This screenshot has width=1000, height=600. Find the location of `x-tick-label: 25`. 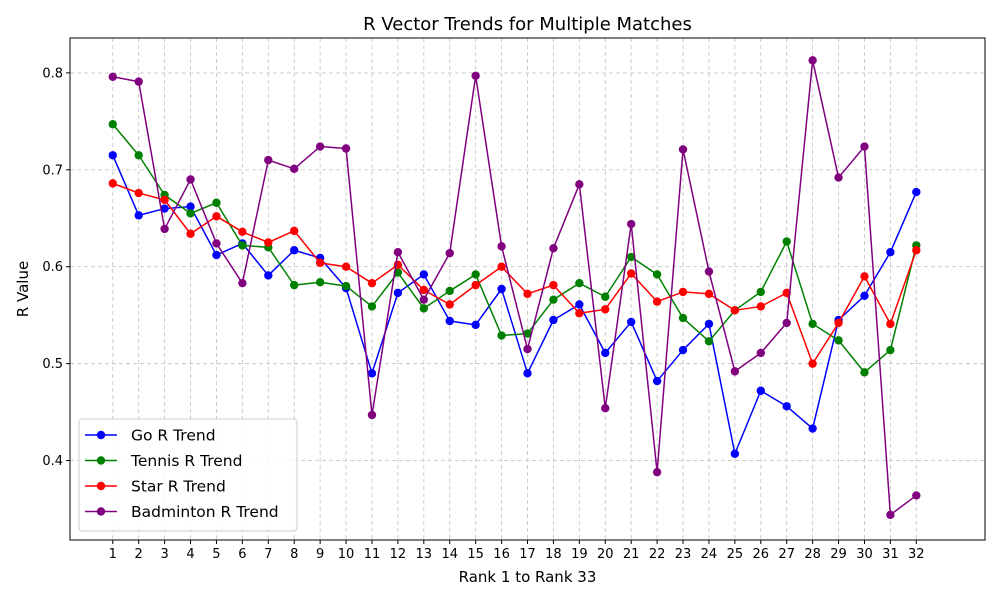

x-tick-label: 25 is located at coordinates (735, 554).